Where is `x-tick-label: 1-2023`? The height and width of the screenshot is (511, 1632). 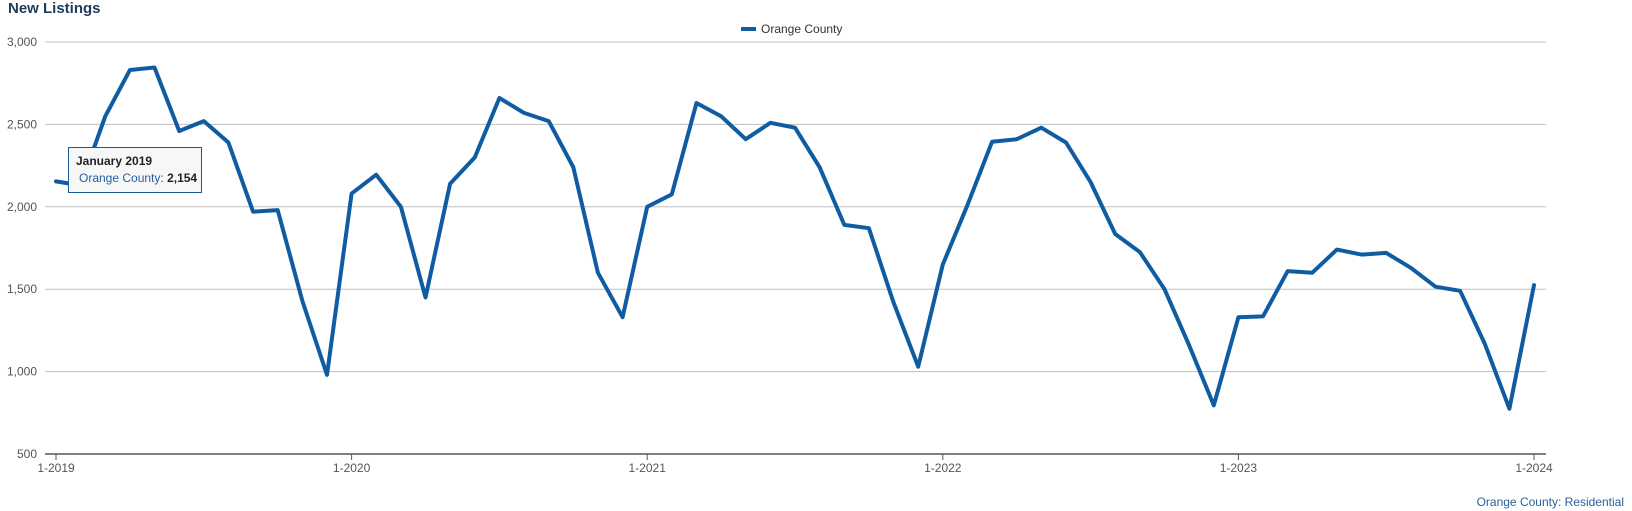
x-tick-label: 1-2023 is located at coordinates (1239, 468).